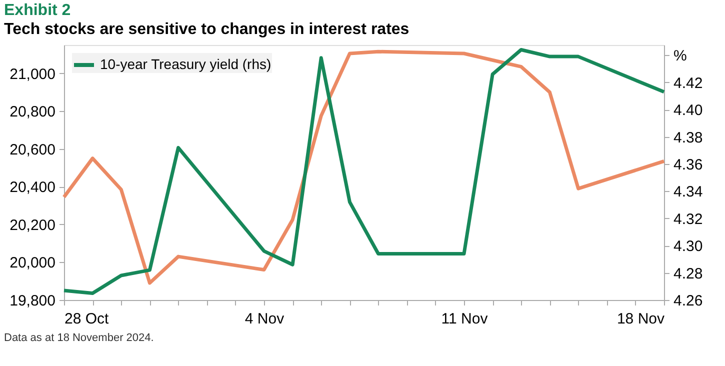 Image resolution: width=725 pixels, height=366 pixels. I want to click on y2-tick-label: 4.40, so click(688, 111).